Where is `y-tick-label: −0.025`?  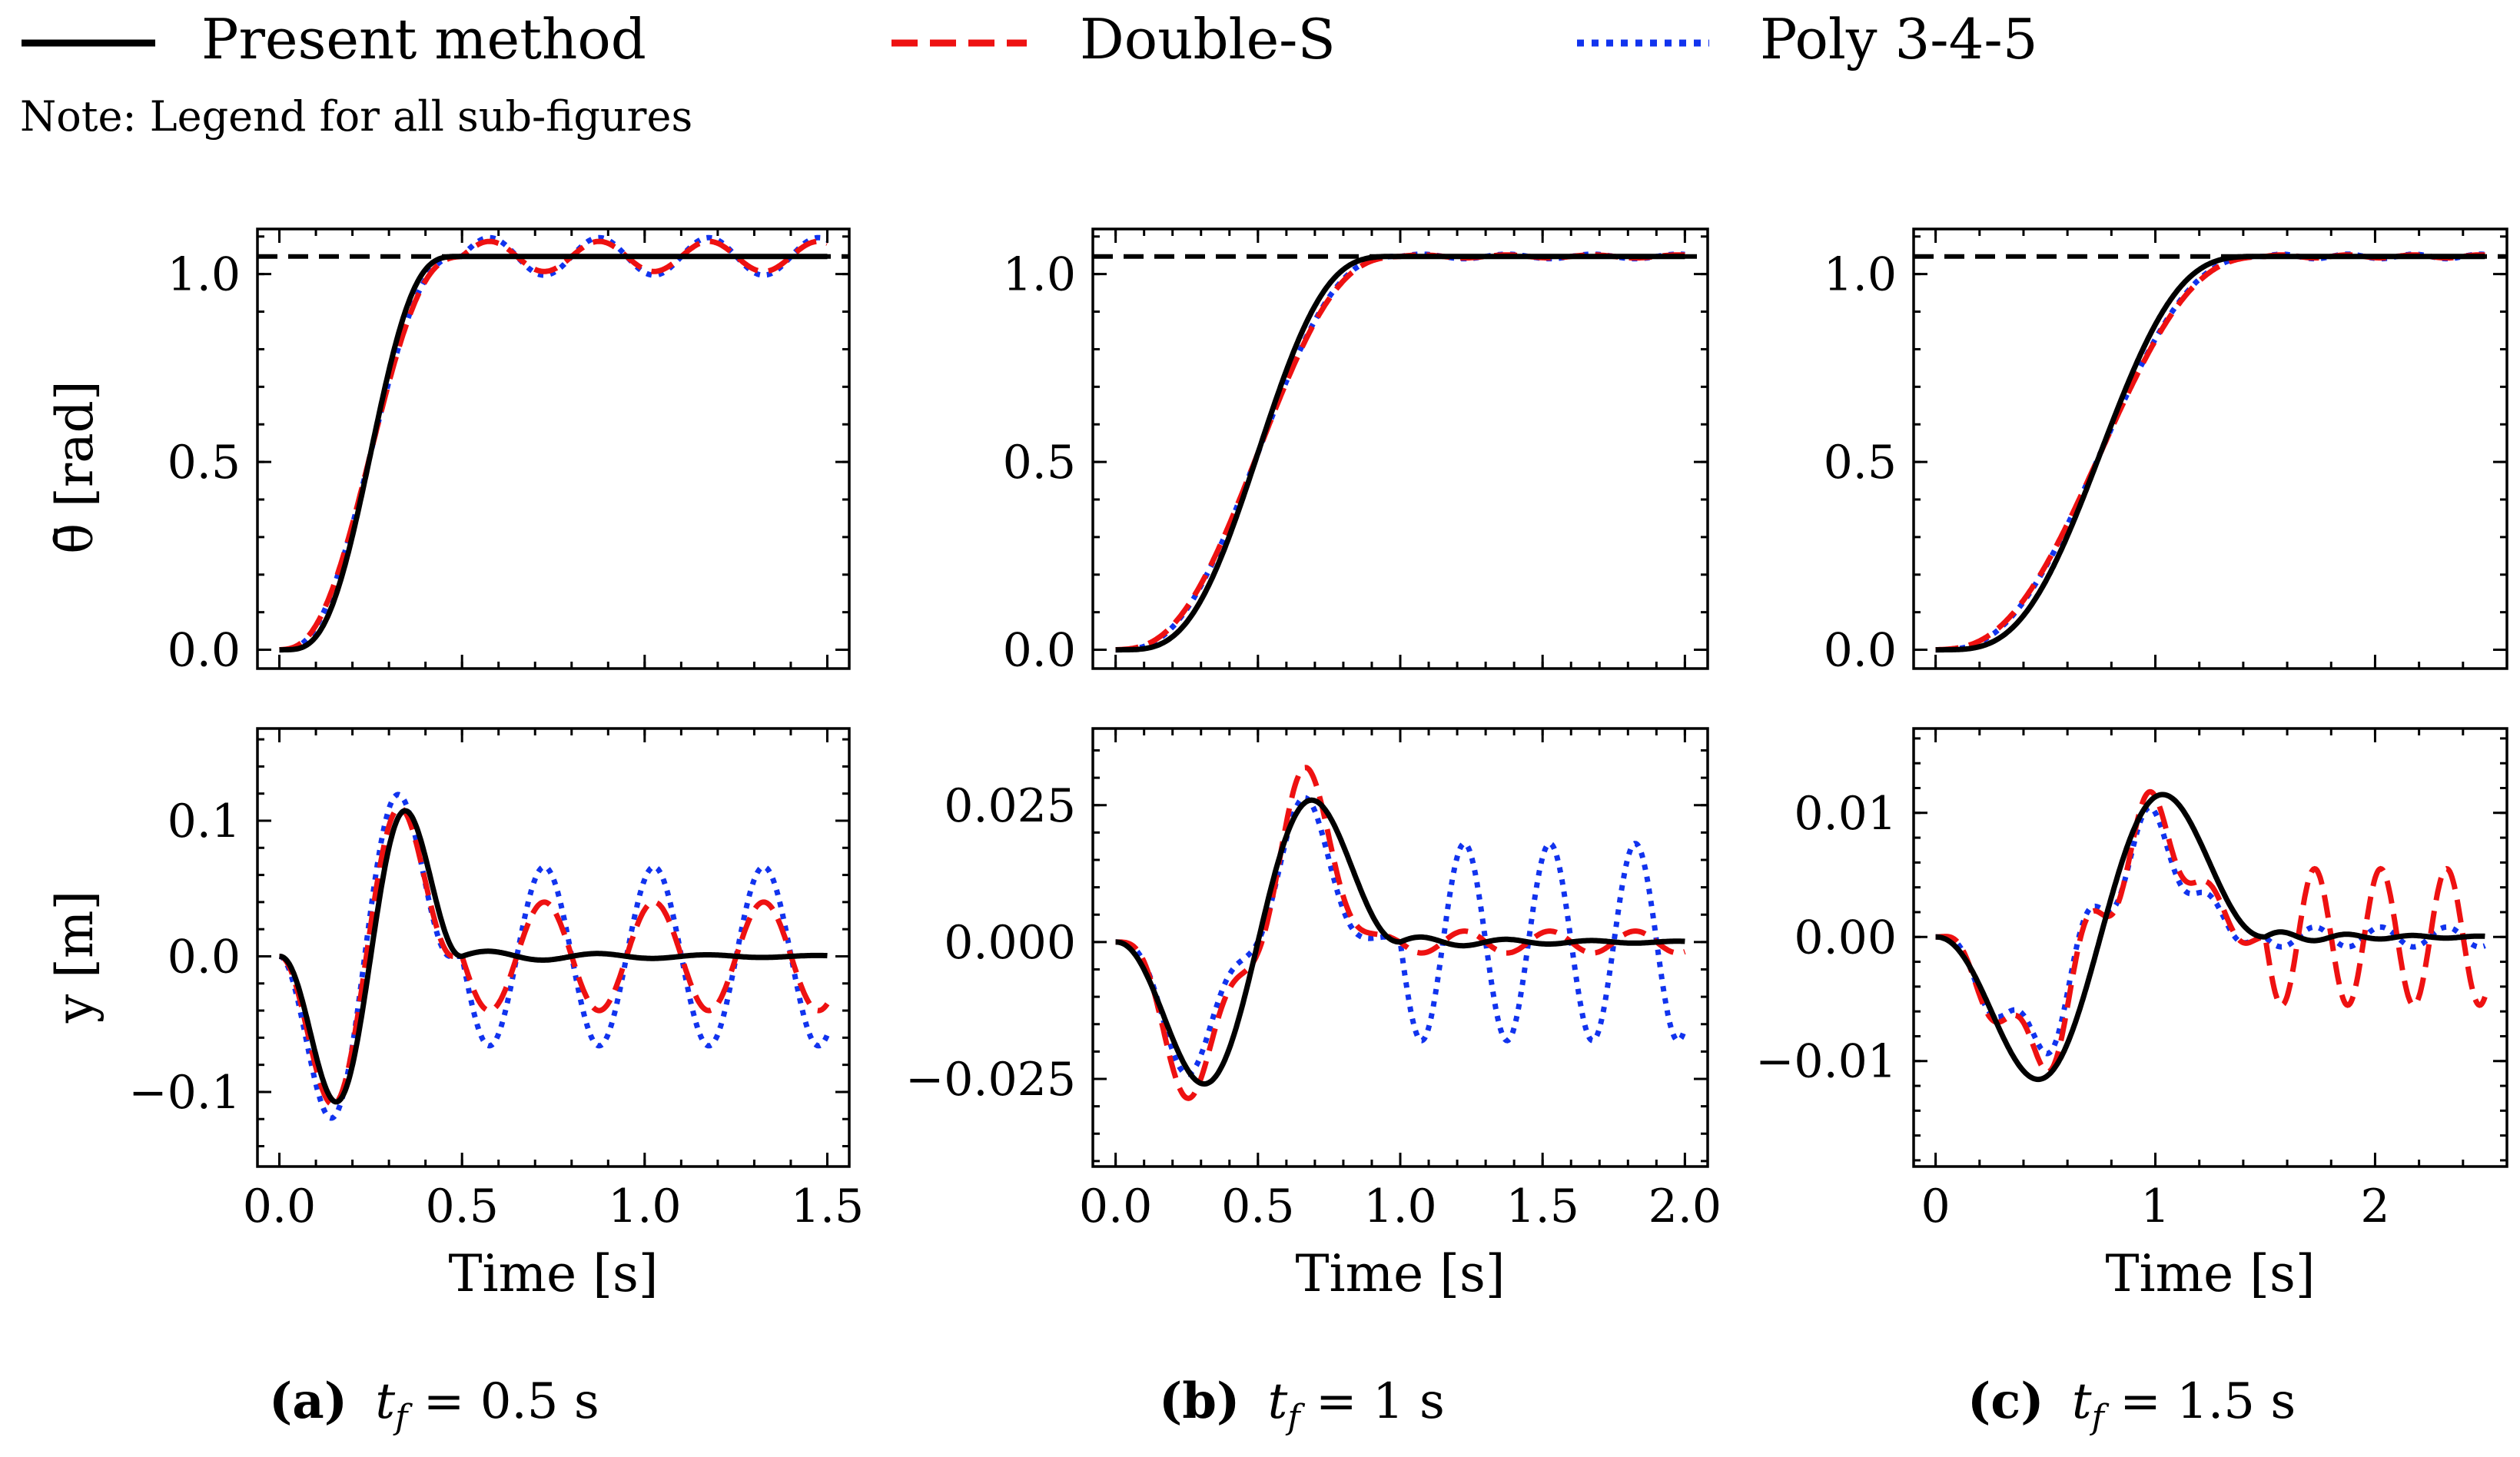
y-tick-label: −0.025 is located at coordinates (991, 1080).